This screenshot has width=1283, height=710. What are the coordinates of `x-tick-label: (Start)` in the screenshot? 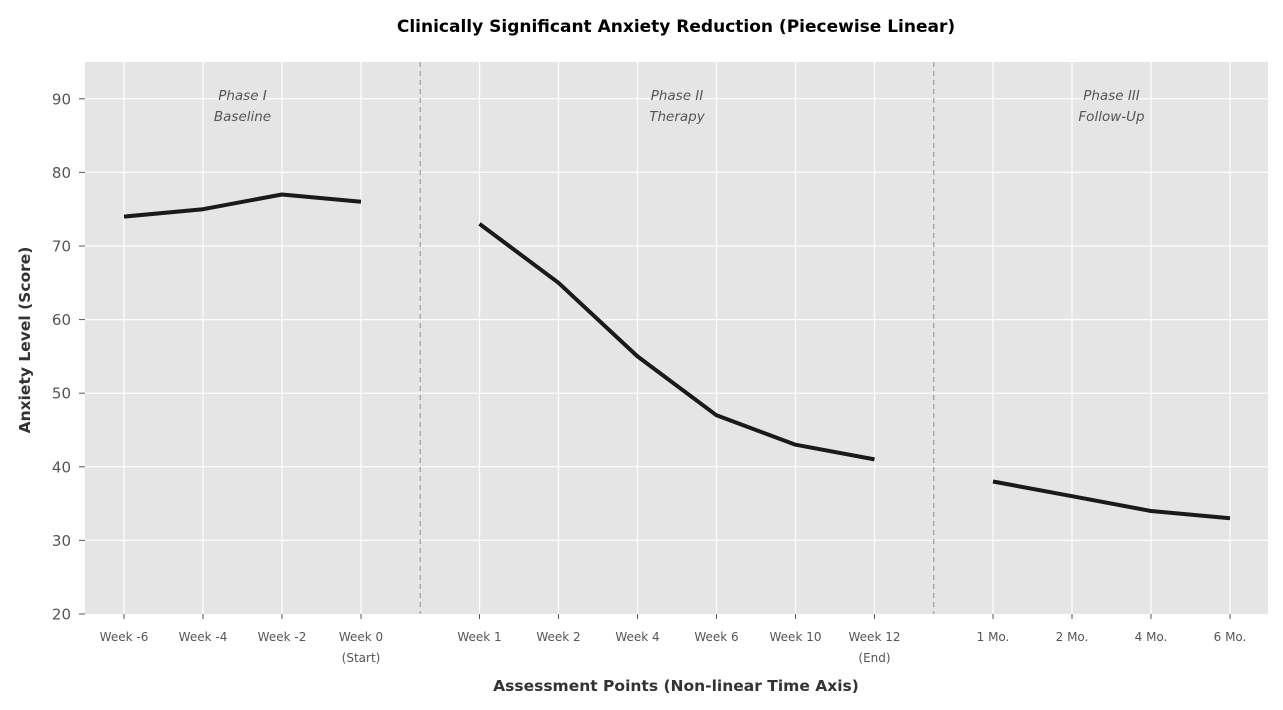 It's located at (361, 658).